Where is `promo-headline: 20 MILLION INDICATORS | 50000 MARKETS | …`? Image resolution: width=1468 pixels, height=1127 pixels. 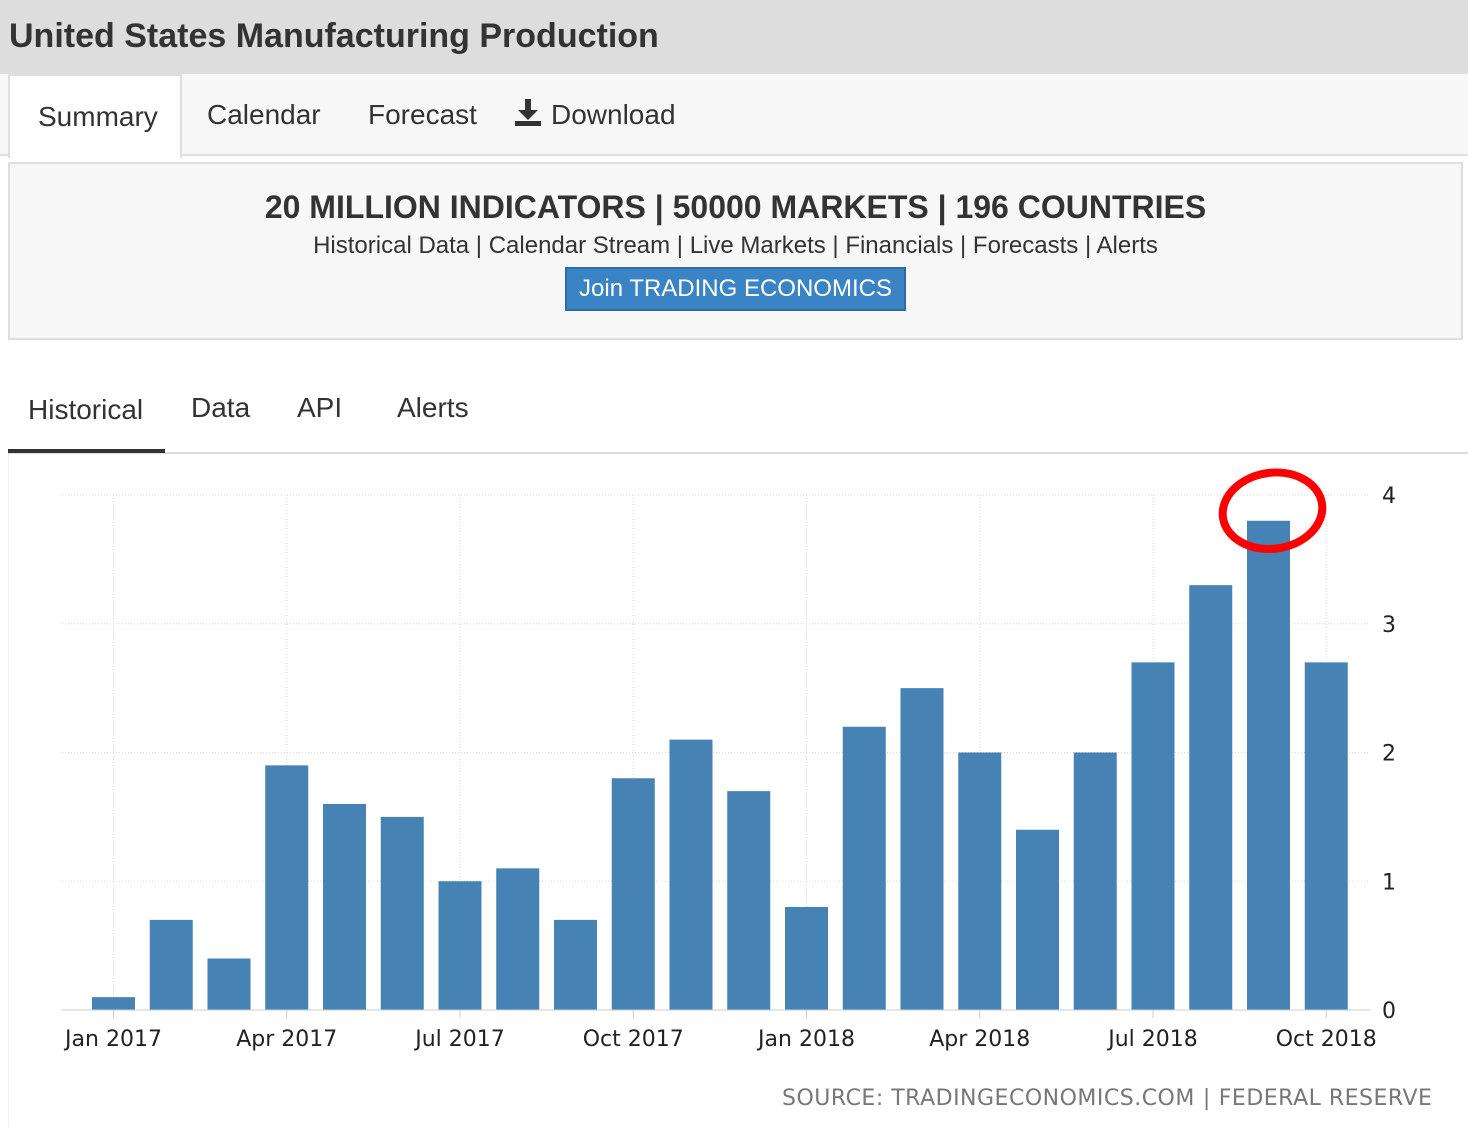
promo-headline: 20 MILLION INDICATORS | 50000 MARKETS | … is located at coordinates (735, 207).